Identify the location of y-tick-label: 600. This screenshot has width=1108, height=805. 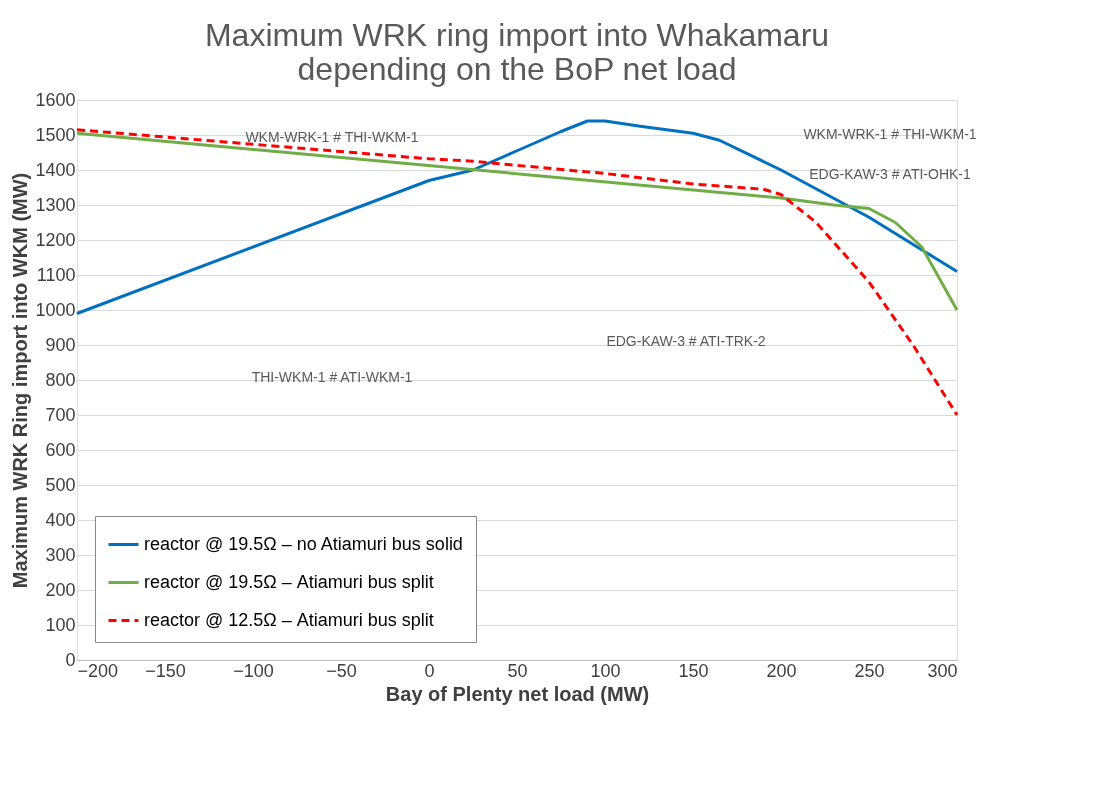
(60, 449).